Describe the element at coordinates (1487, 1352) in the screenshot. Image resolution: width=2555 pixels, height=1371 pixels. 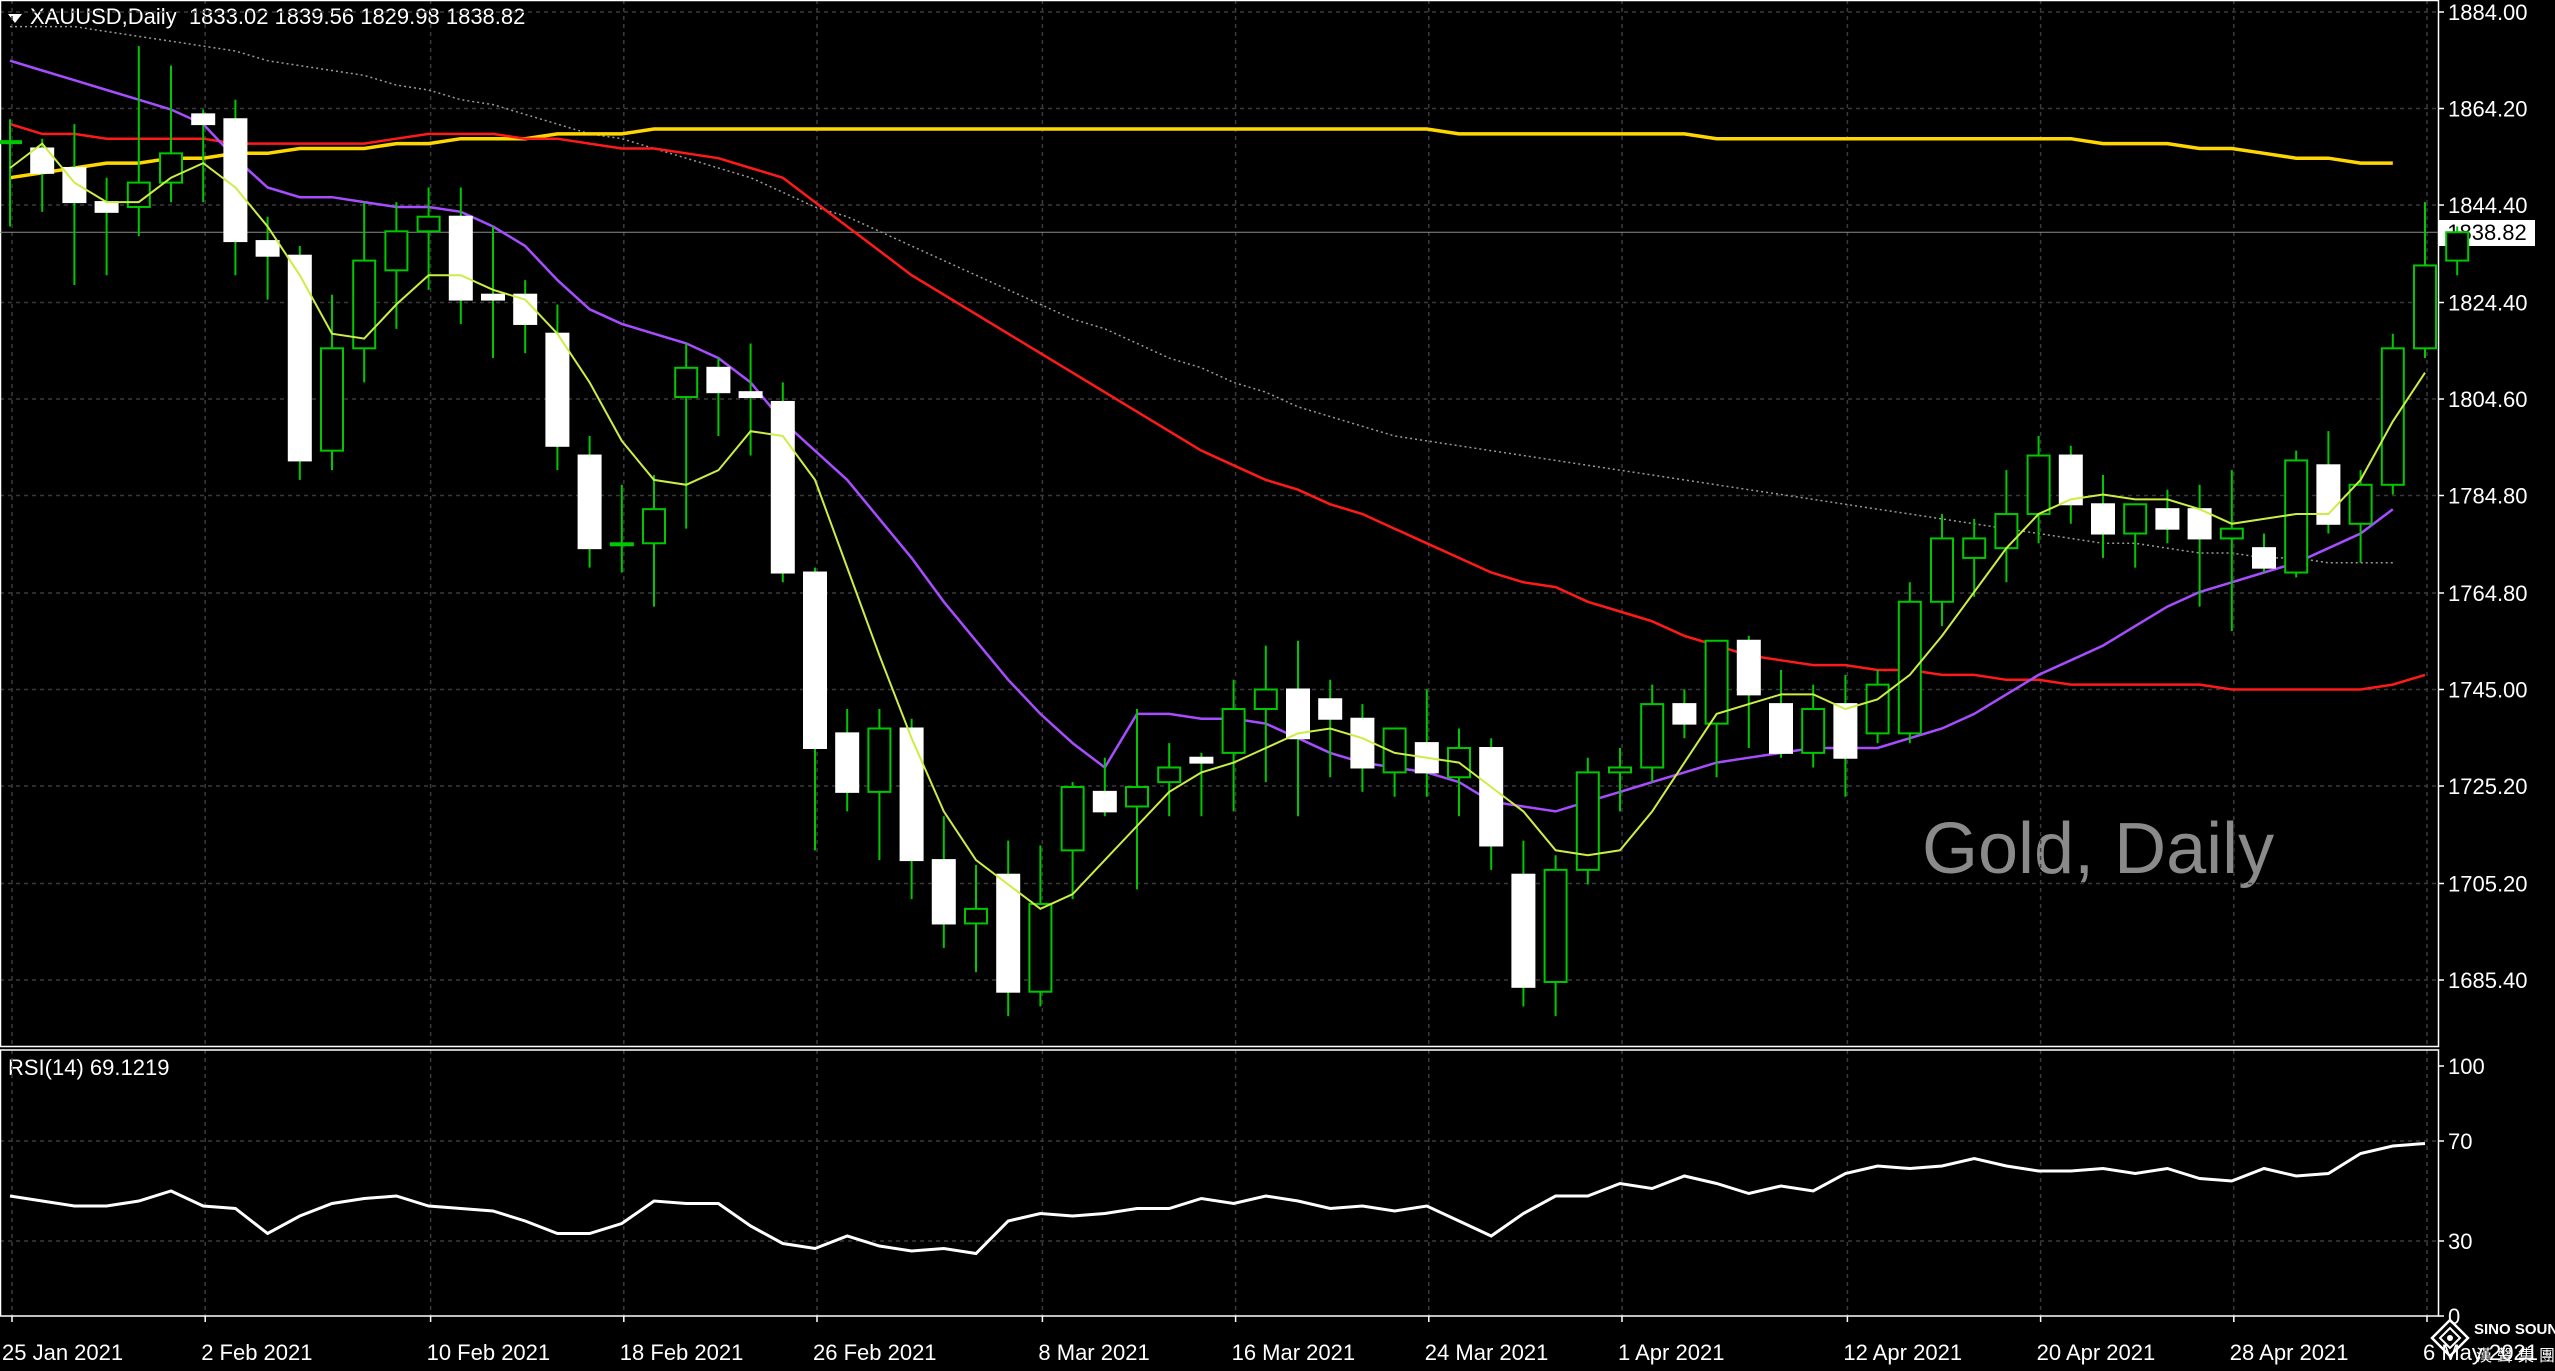
I see `date-axis-label: 24 Mar 2021` at that location.